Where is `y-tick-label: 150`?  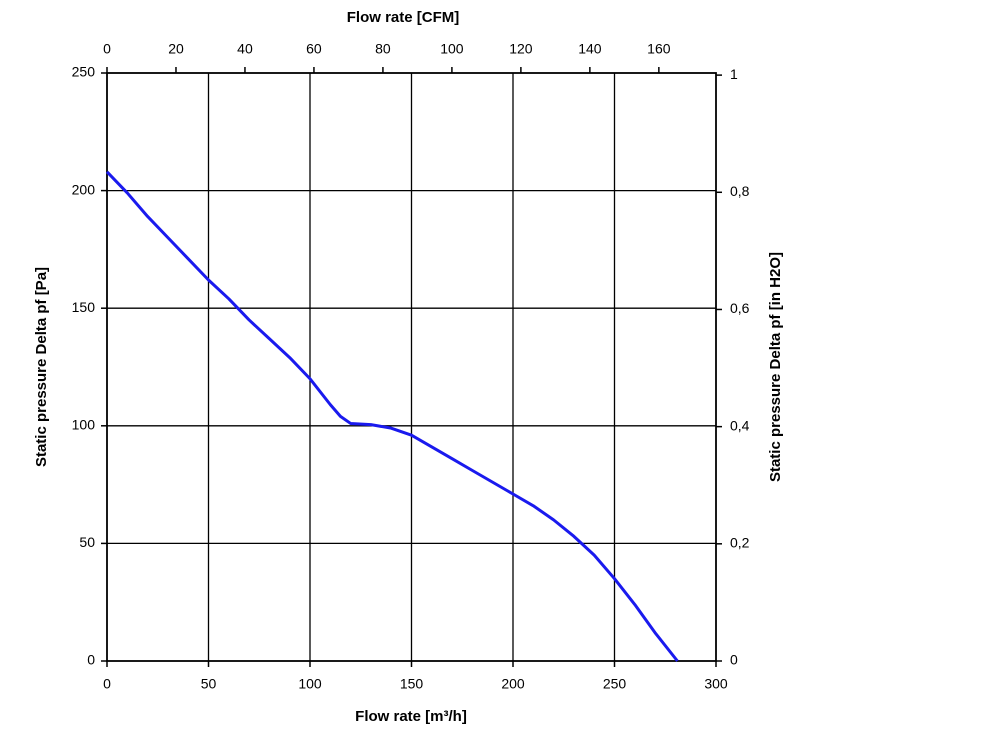 y-tick-label: 150 is located at coordinates (84, 307).